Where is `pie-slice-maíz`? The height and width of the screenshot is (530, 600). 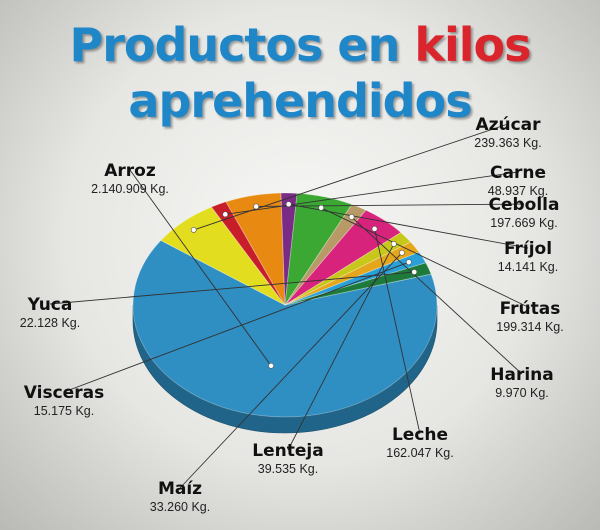 pie-slice-maíz is located at coordinates (352, 273).